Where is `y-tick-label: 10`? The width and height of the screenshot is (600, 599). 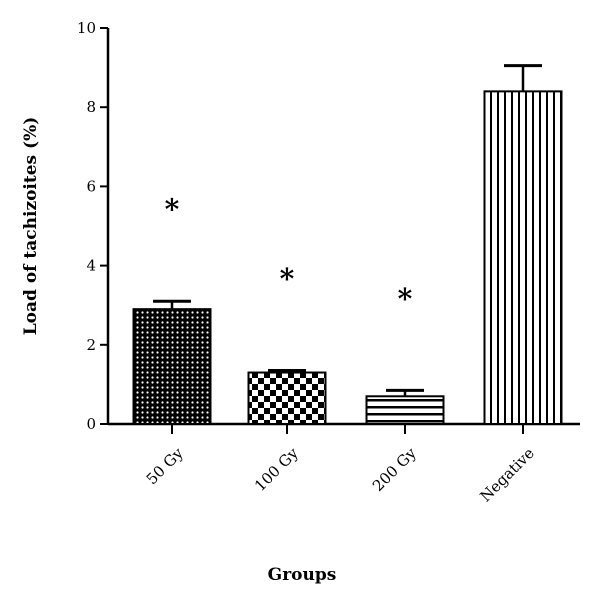 y-tick-label: 10 is located at coordinates (86, 28).